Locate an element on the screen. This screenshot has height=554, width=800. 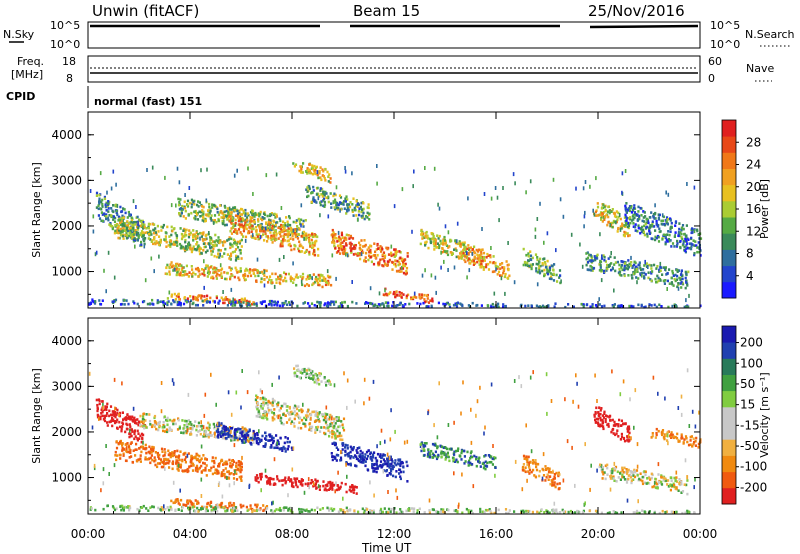
colorbar-tick-label: 16 is located at coordinates (753, 209).